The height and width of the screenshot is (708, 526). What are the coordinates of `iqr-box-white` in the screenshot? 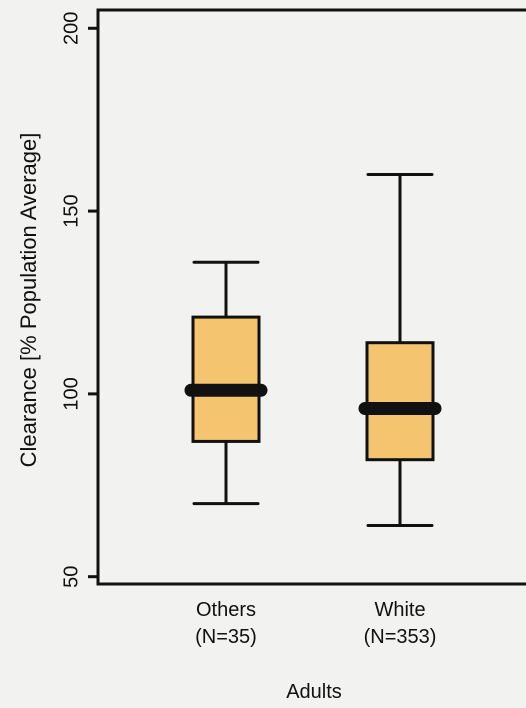 It's located at (400, 401).